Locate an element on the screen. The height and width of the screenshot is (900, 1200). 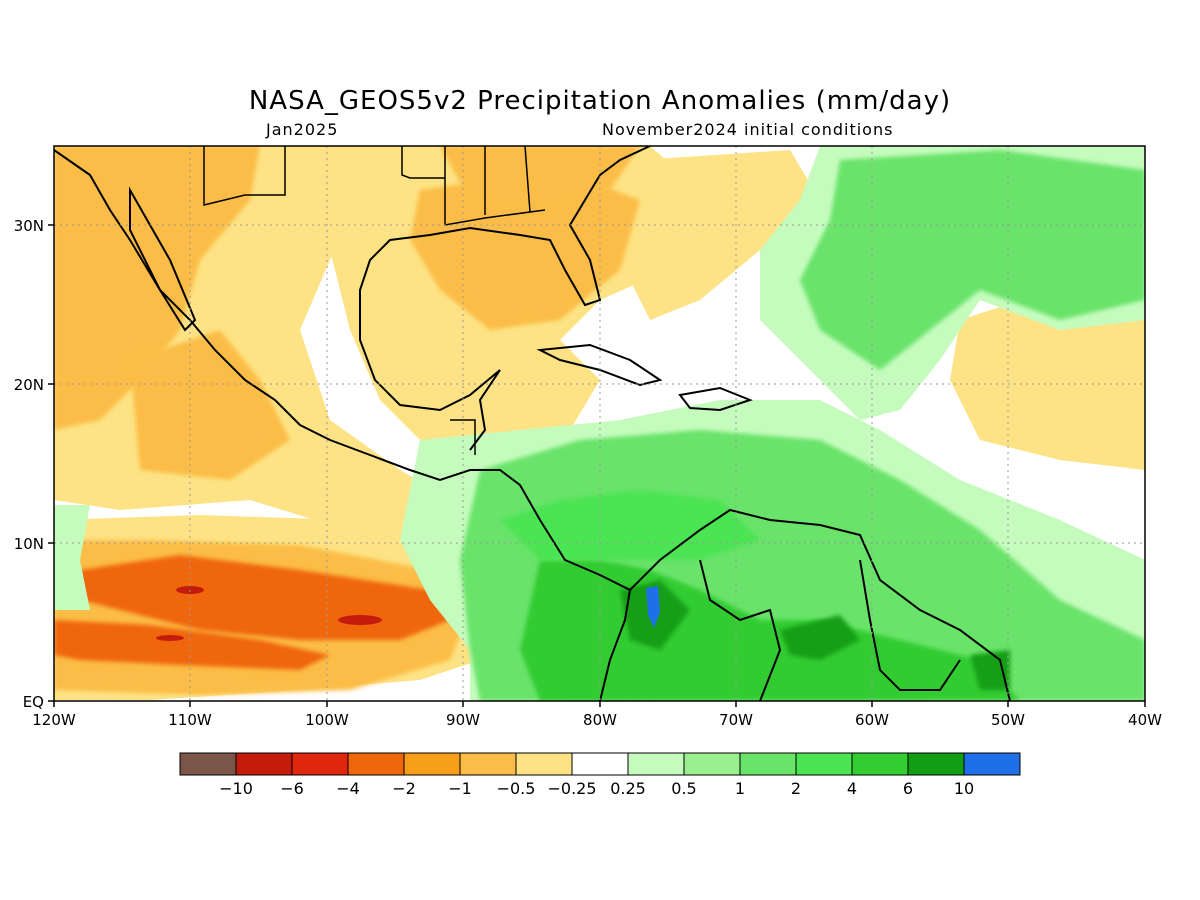
lon-tick-labels: 120W 110W 100W 90W 80W 70W 60W 50W 40W is located at coordinates (597, 720).